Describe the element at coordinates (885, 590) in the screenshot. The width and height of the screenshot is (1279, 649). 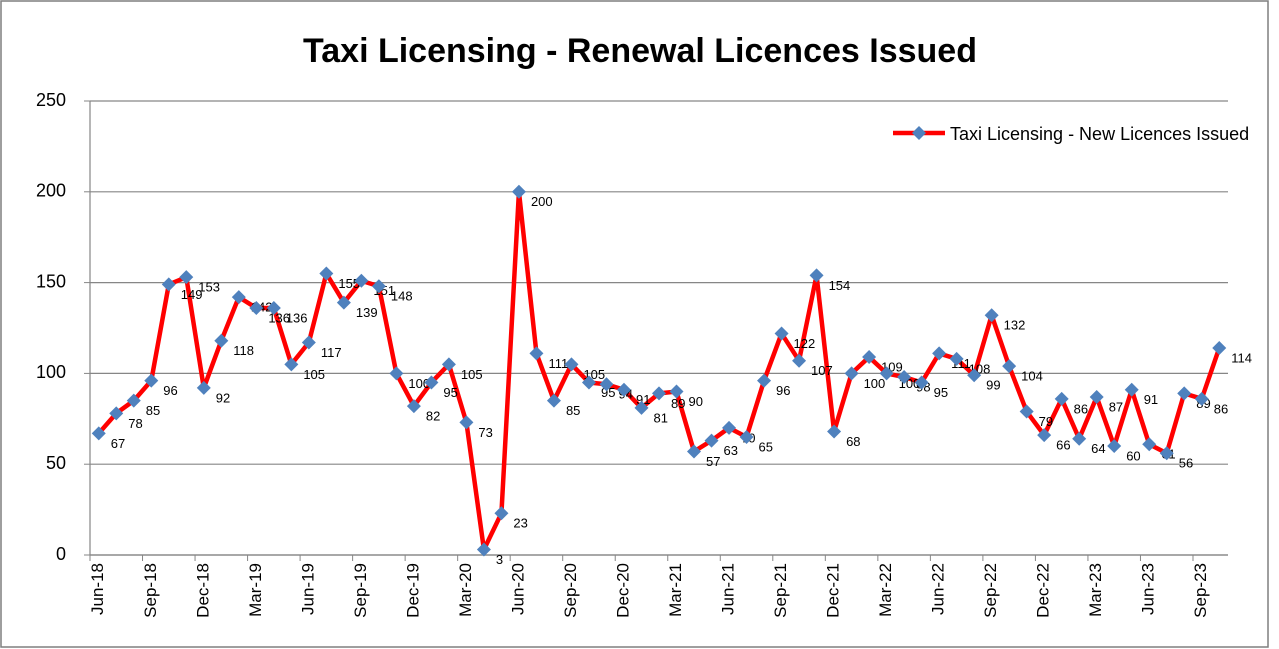
I see `x-tick-label: Mar-22` at that location.